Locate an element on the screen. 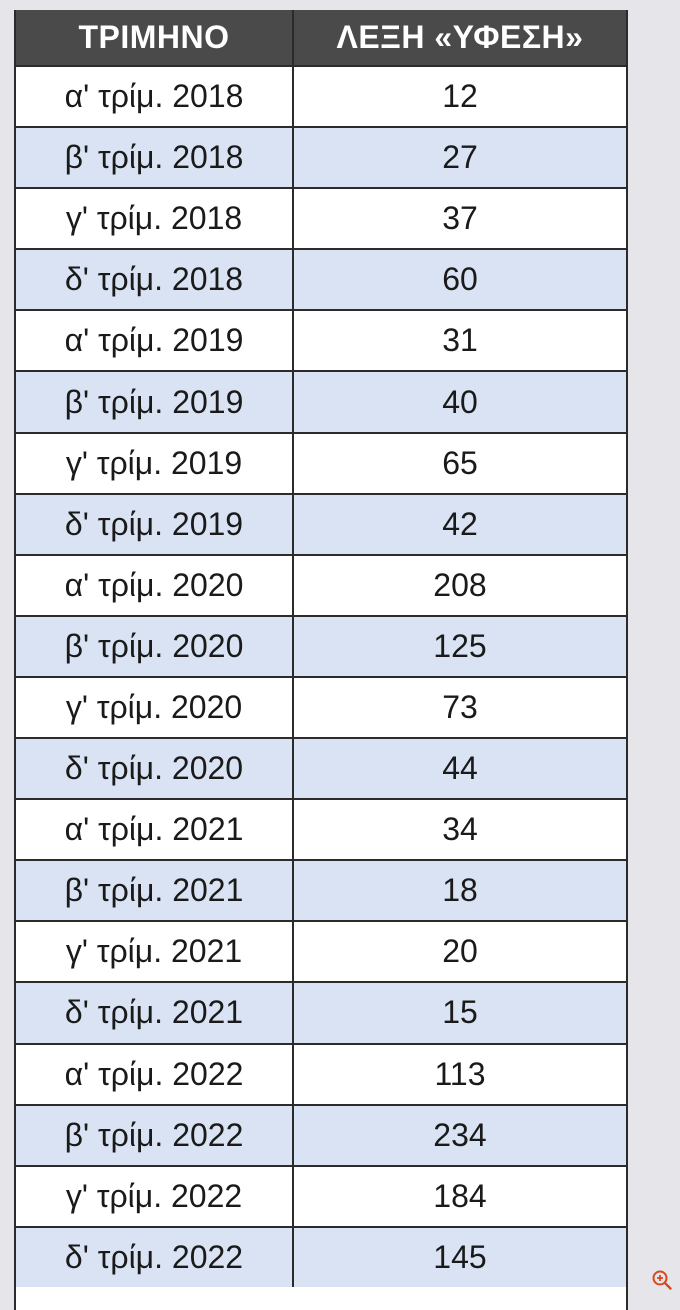 This screenshot has width=680, height=1310. quarter-cell: δ' τρίμ. 2018 is located at coordinates (155, 280).